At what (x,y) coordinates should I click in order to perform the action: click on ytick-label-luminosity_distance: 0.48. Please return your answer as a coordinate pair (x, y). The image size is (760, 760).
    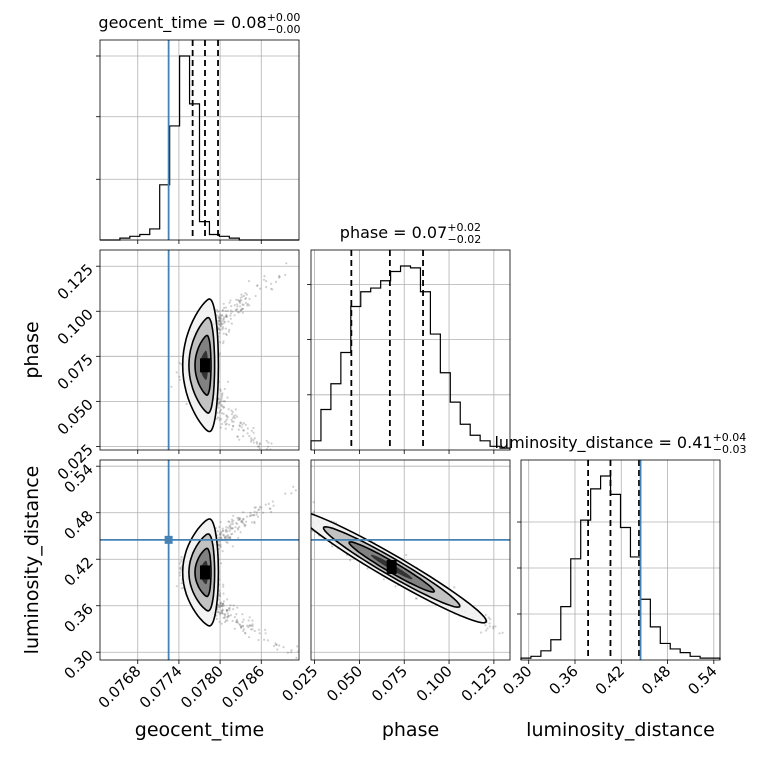
    Looking at the image, I should click on (78, 525).